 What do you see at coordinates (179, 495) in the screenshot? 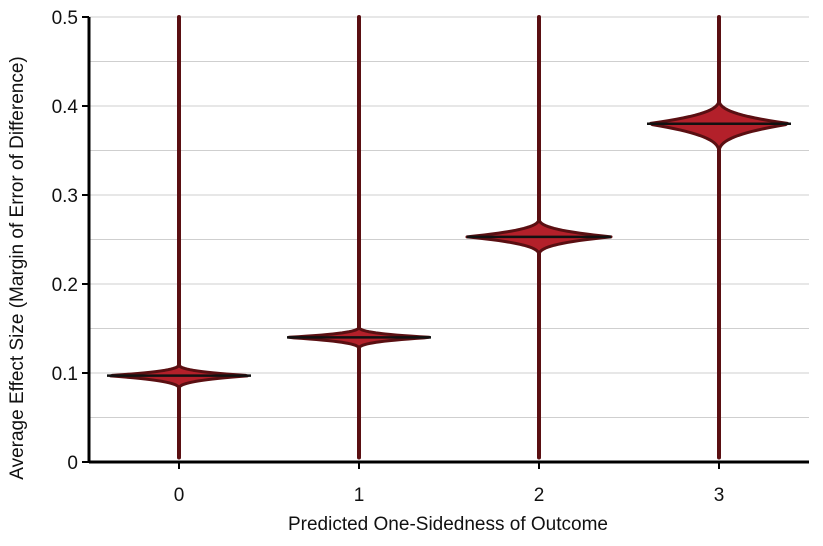
I see `x-tick-label: 0` at bounding box center [179, 495].